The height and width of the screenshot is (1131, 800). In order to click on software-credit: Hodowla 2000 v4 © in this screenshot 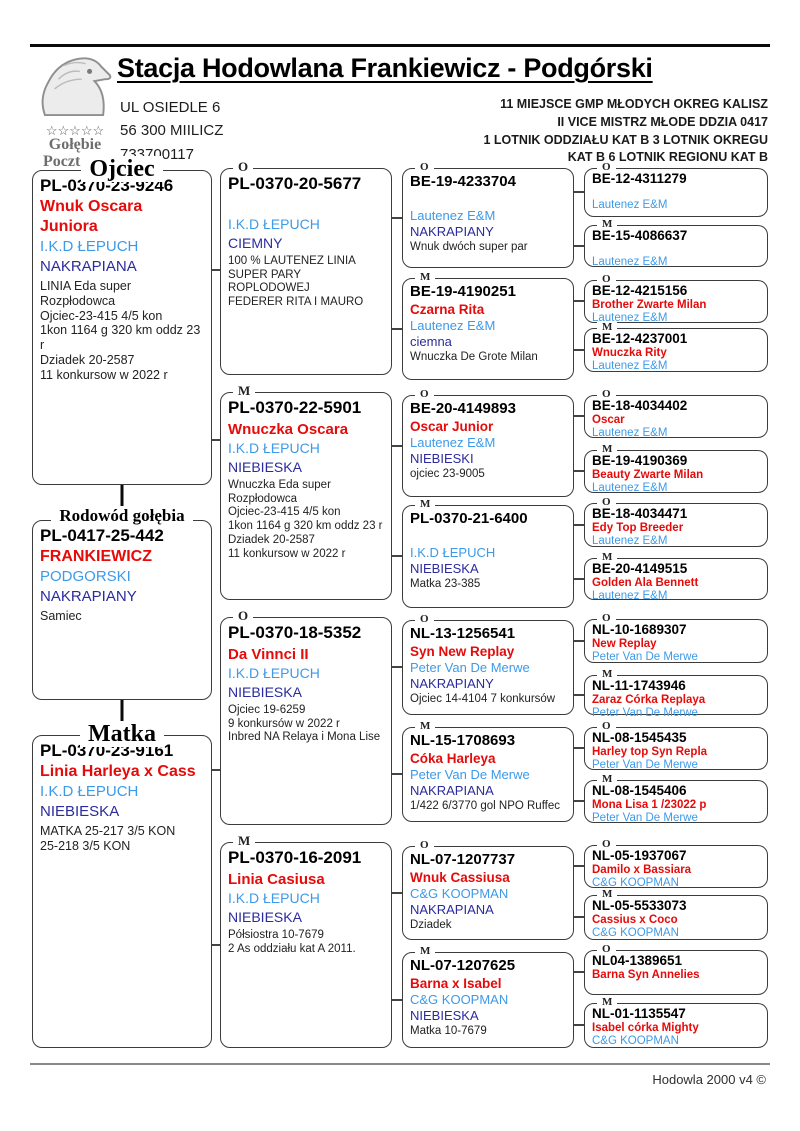, I will do `click(709, 1079)`.